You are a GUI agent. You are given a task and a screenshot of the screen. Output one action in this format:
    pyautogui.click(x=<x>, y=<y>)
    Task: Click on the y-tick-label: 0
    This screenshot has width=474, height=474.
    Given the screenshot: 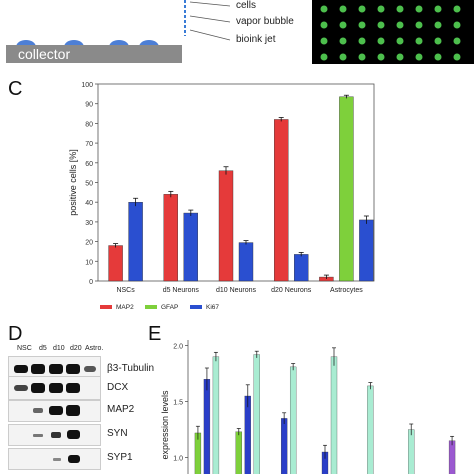 What is the action you would take?
    pyautogui.click(x=91, y=282)
    